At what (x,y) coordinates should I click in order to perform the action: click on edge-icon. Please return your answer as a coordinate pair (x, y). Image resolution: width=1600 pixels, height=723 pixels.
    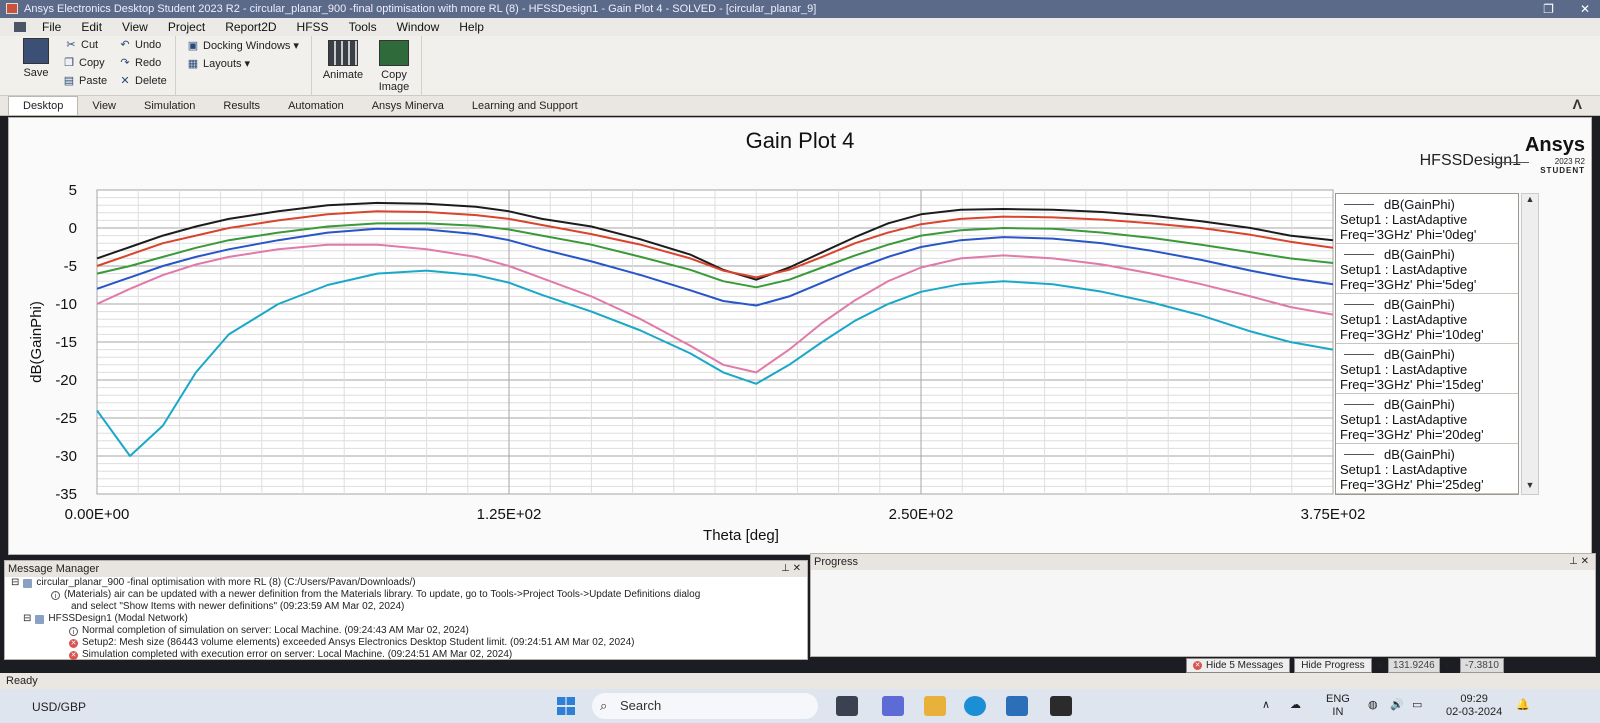
    Looking at the image, I should click on (975, 706).